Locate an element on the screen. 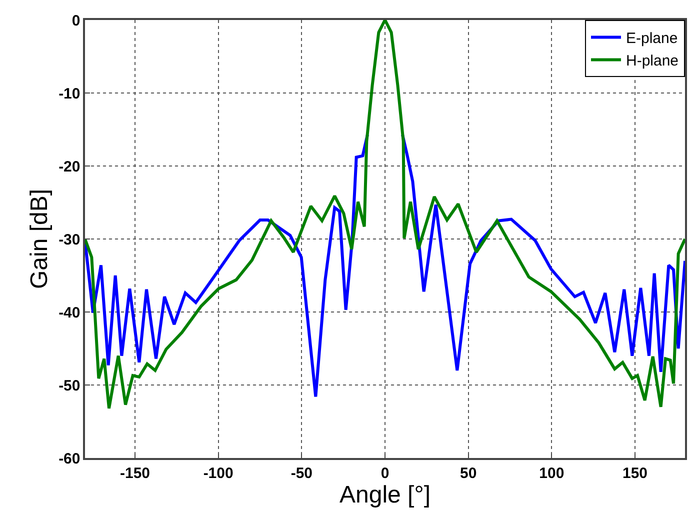 This screenshot has height=520, width=699. x-tick-label: 150 is located at coordinates (635, 473).